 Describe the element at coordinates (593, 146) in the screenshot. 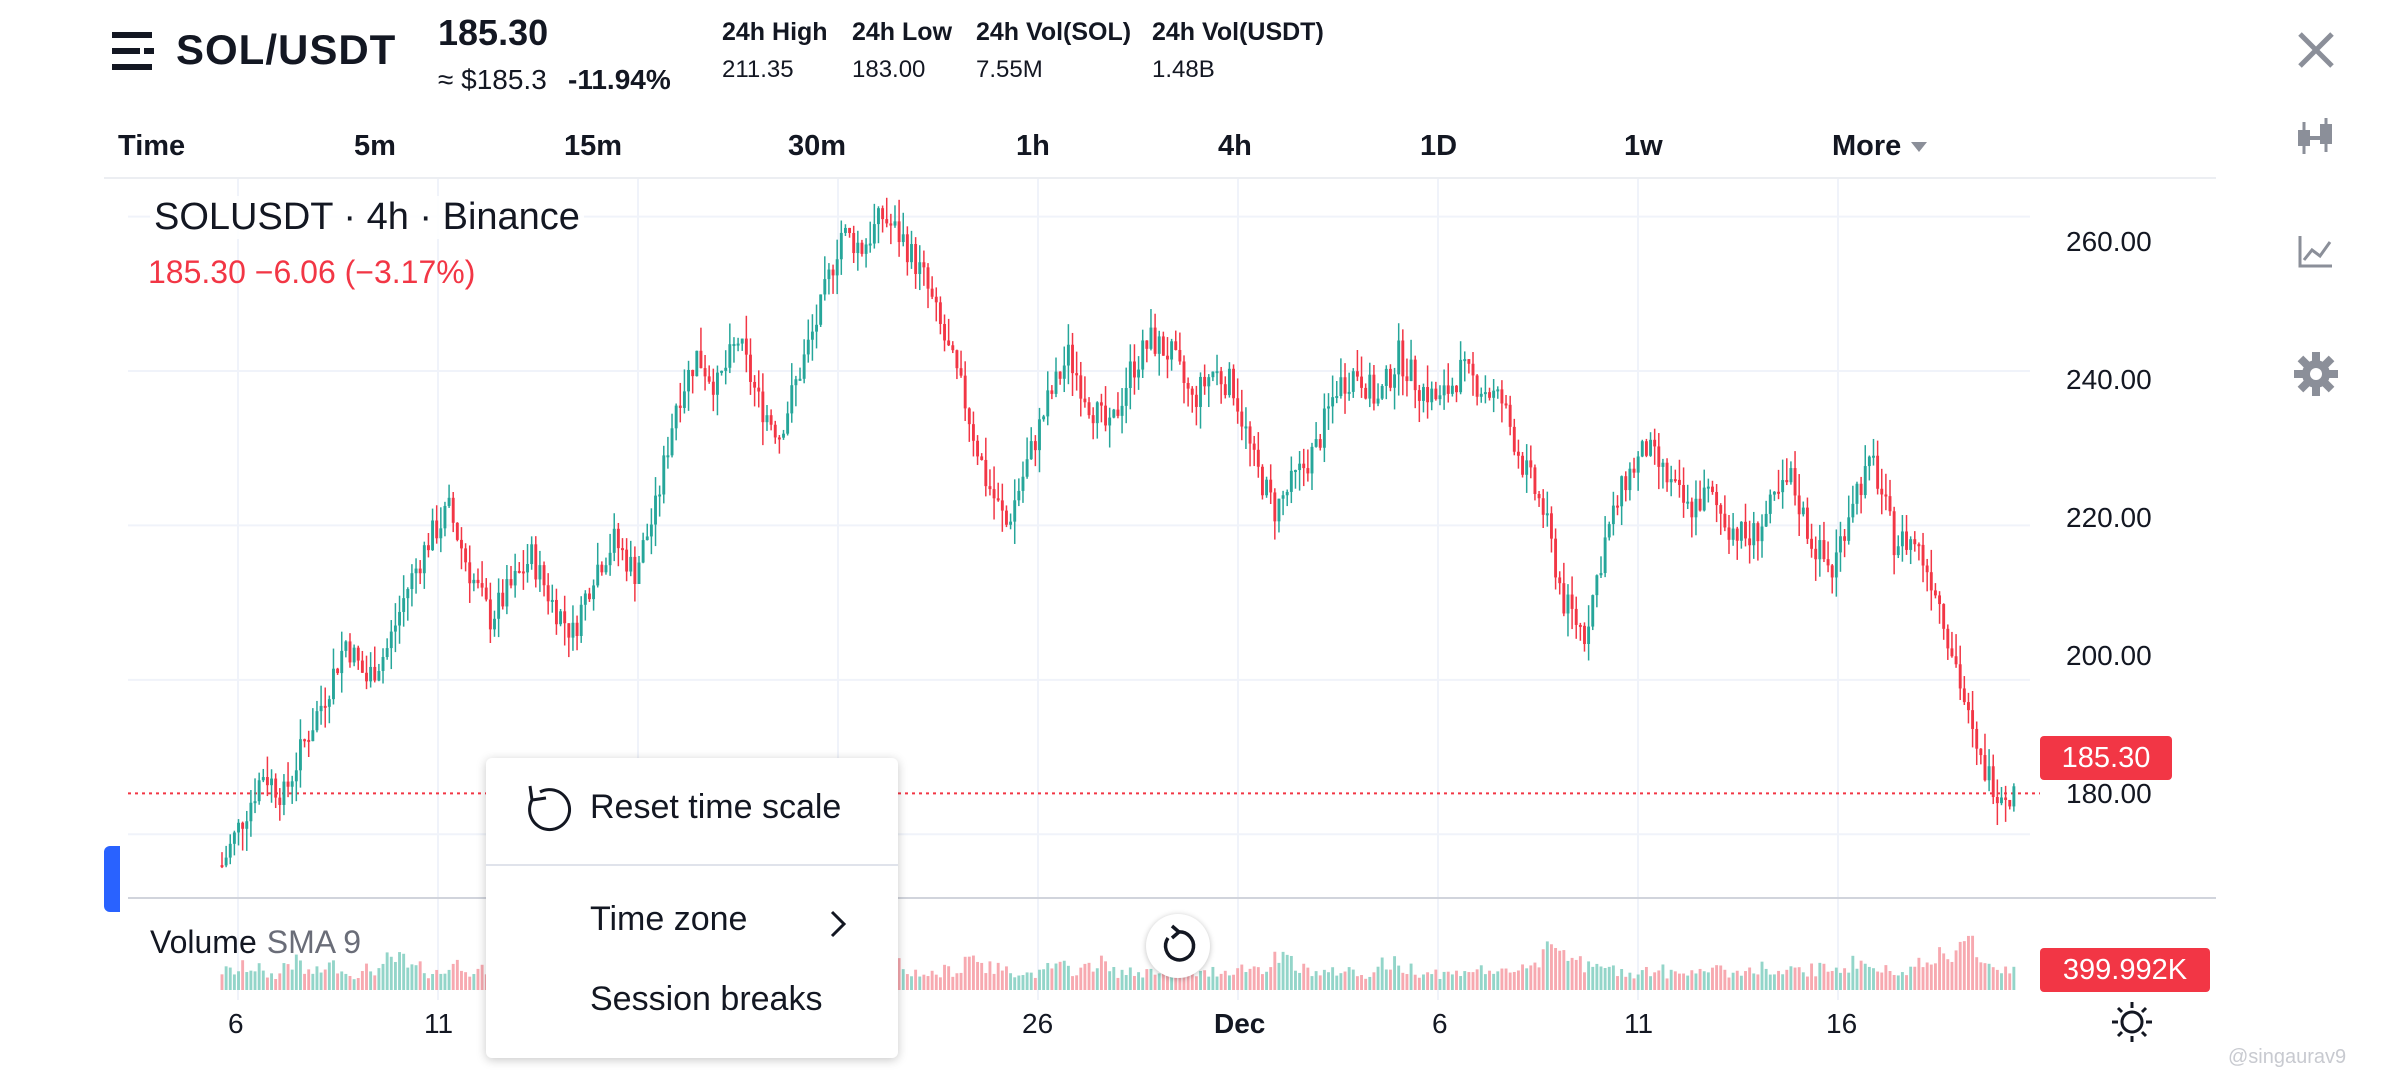

I see `tab-15m: 15m` at that location.